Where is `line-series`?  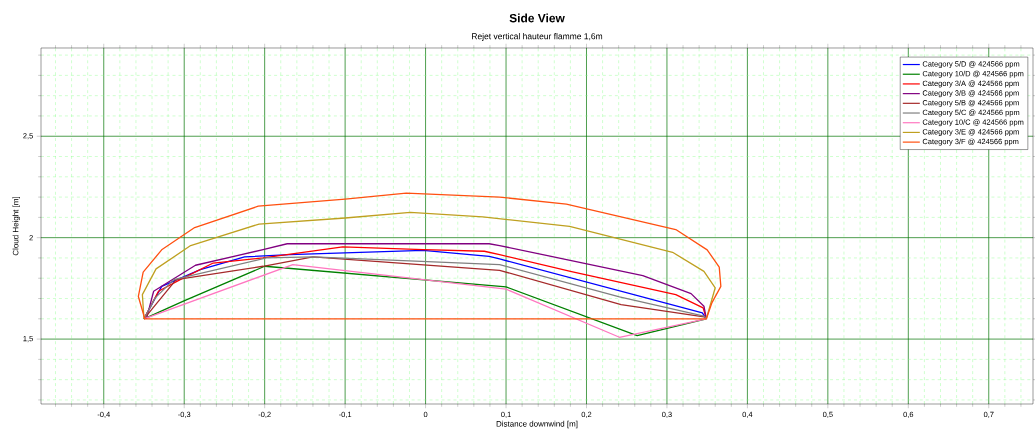 line-series is located at coordinates (428, 265).